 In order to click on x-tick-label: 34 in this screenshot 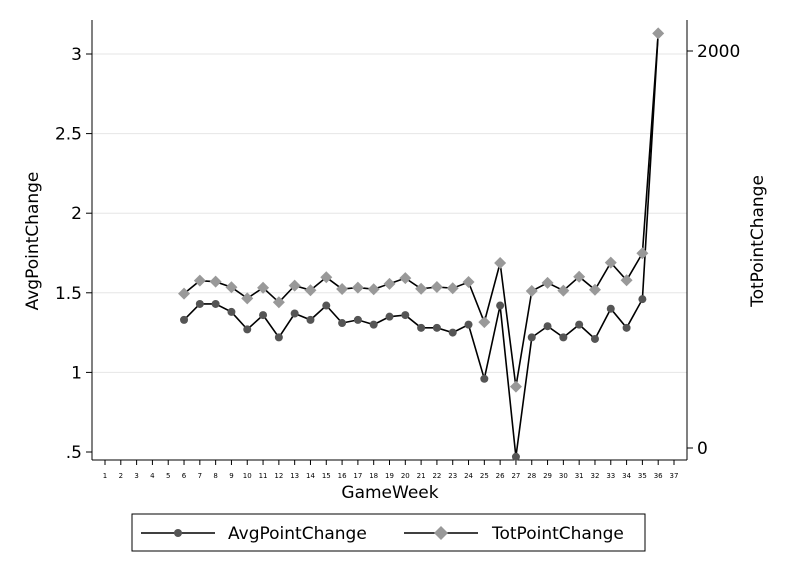, I will do `click(626, 476)`.